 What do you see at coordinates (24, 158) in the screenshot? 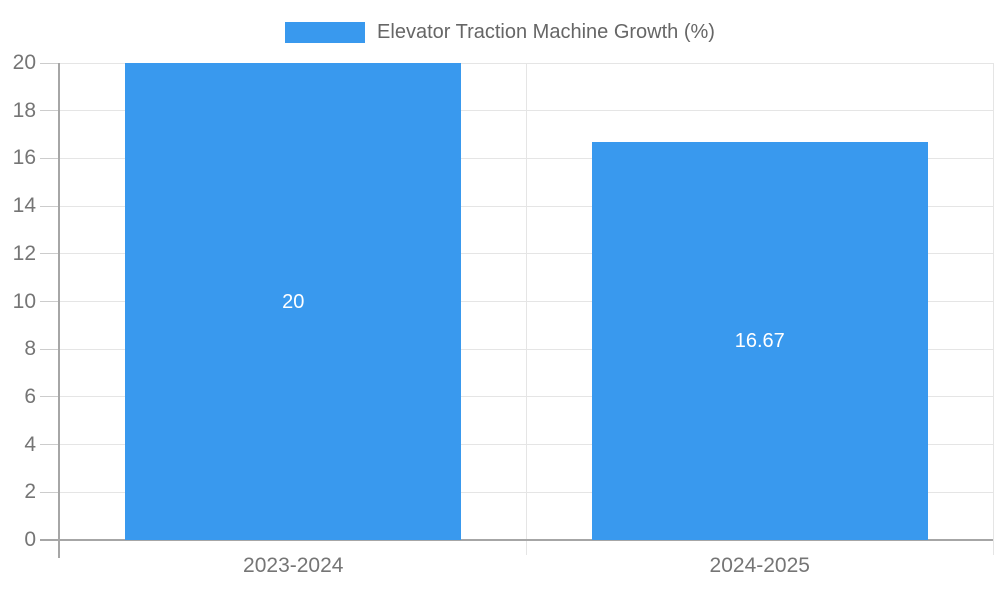
I see `y-tick-label: 16` at bounding box center [24, 158].